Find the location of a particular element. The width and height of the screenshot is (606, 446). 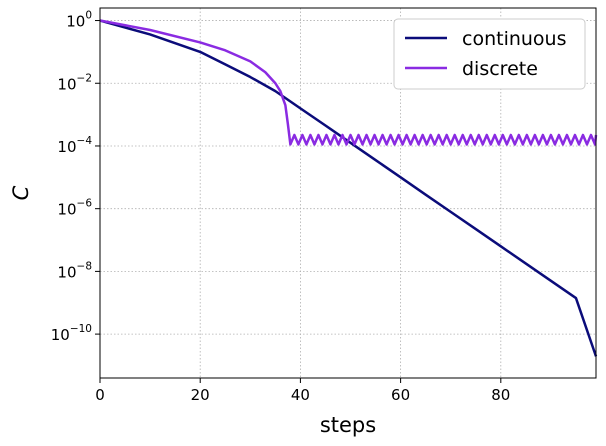

y-tick-label: 10⁰ is located at coordinates (79, 20).